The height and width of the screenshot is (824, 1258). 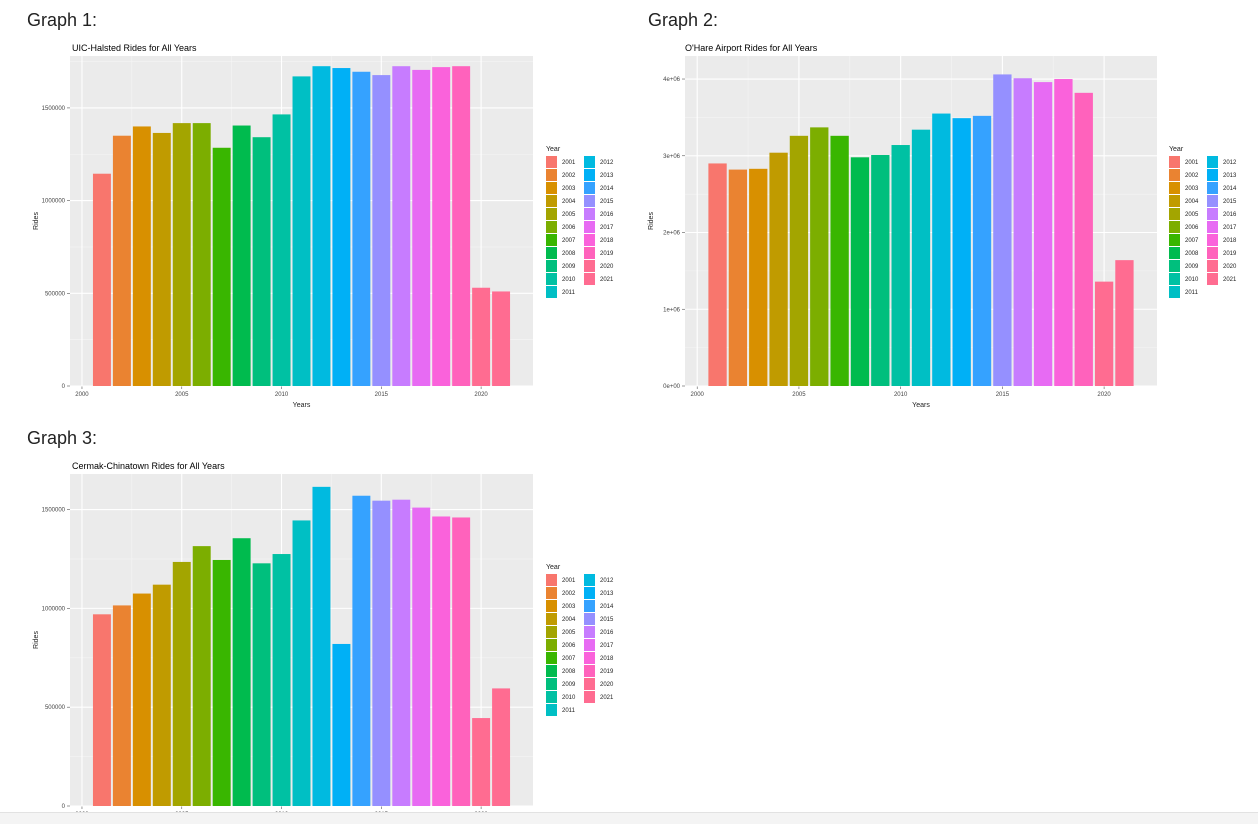 What do you see at coordinates (441, 226) in the screenshot?
I see `chart1-bar-2018` at bounding box center [441, 226].